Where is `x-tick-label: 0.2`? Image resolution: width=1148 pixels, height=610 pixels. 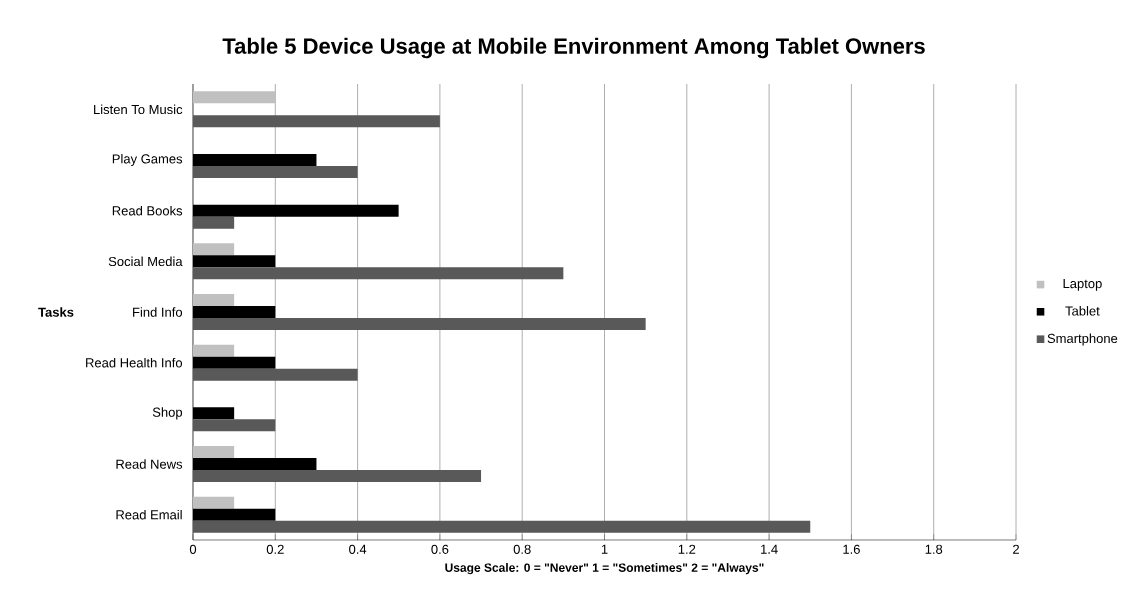 x-tick-label: 0.2 is located at coordinates (275, 549).